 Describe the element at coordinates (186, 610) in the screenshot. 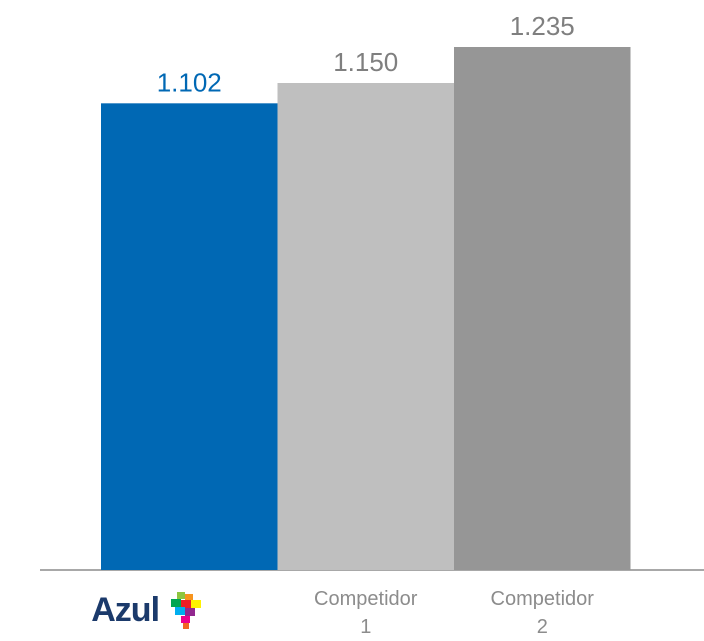

I see `logo-icon` at that location.